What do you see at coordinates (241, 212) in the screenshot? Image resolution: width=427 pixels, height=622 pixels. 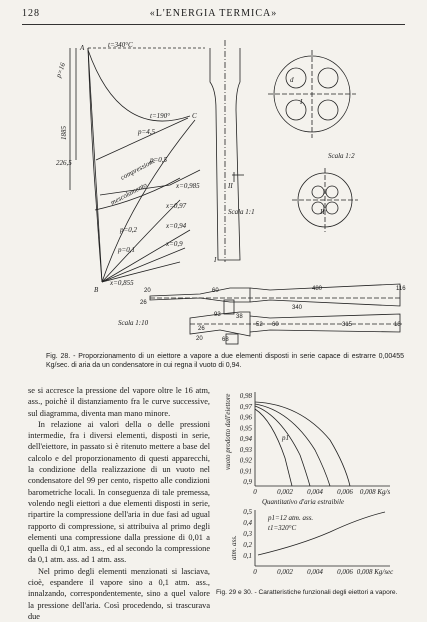 I see `label: Scala 1:1` at bounding box center [241, 212].